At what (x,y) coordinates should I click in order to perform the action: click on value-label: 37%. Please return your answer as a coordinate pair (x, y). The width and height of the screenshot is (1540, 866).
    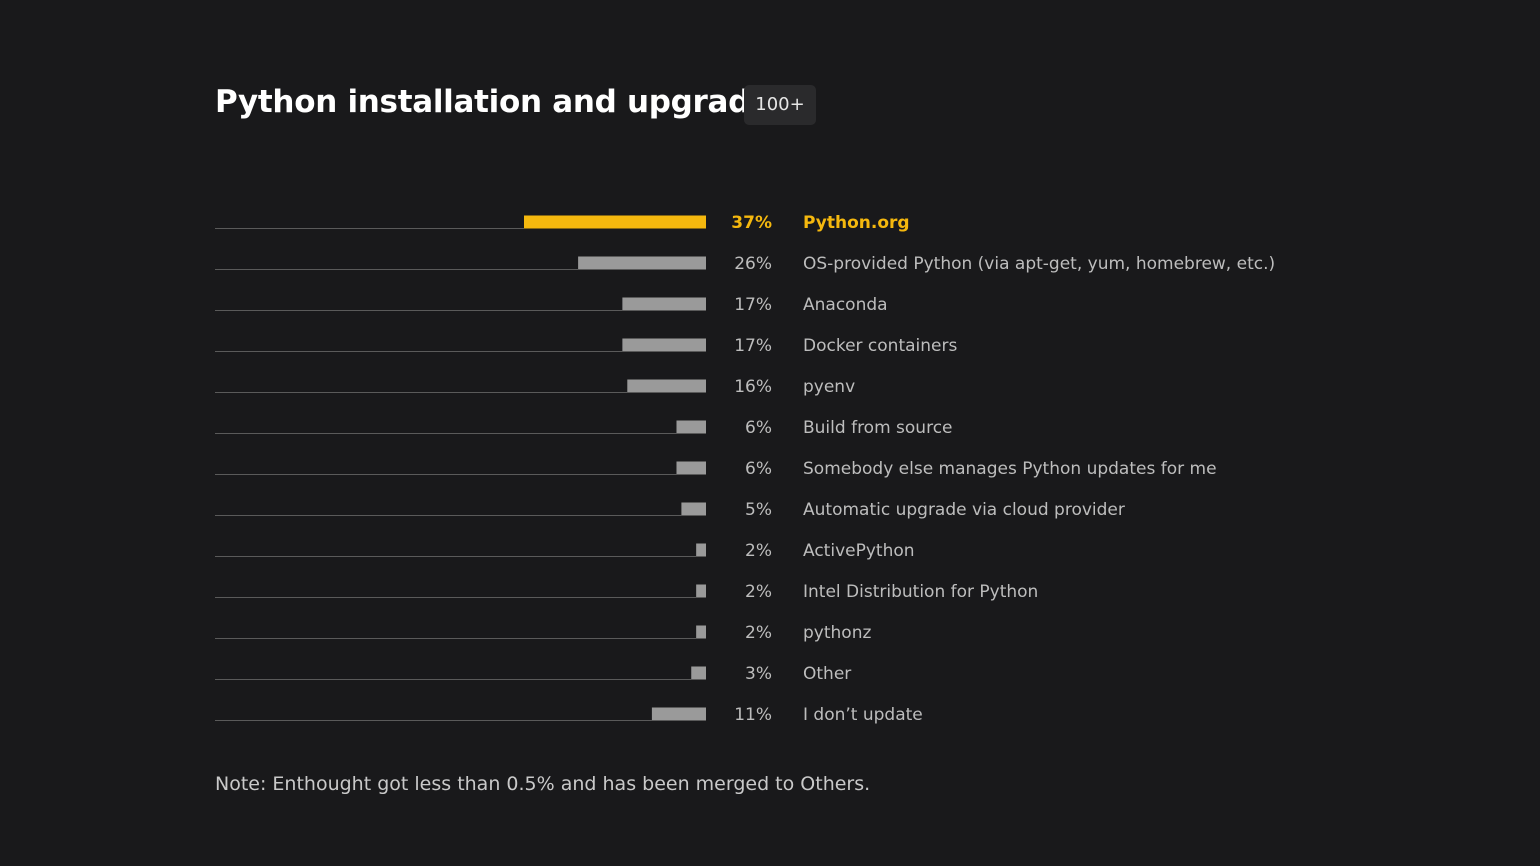
    Looking at the image, I should click on (751, 223).